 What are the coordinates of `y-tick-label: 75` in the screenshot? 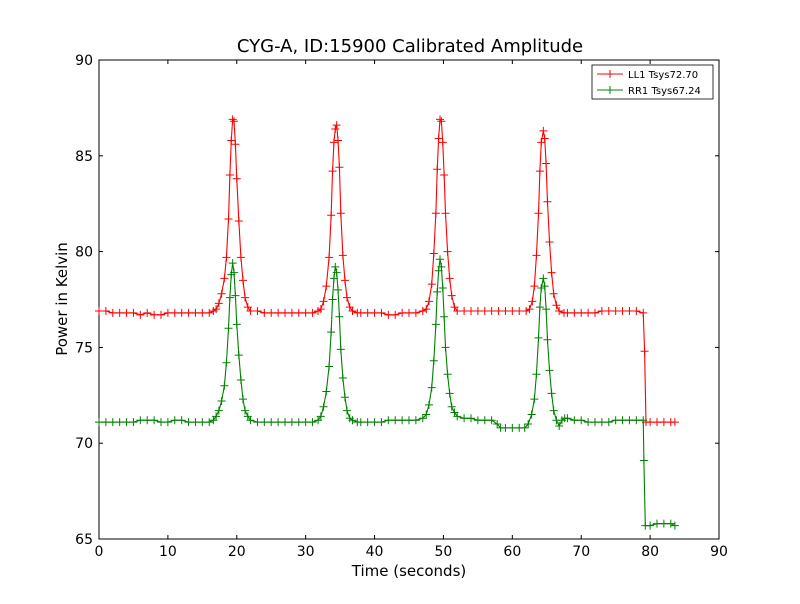 It's located at (84, 348).